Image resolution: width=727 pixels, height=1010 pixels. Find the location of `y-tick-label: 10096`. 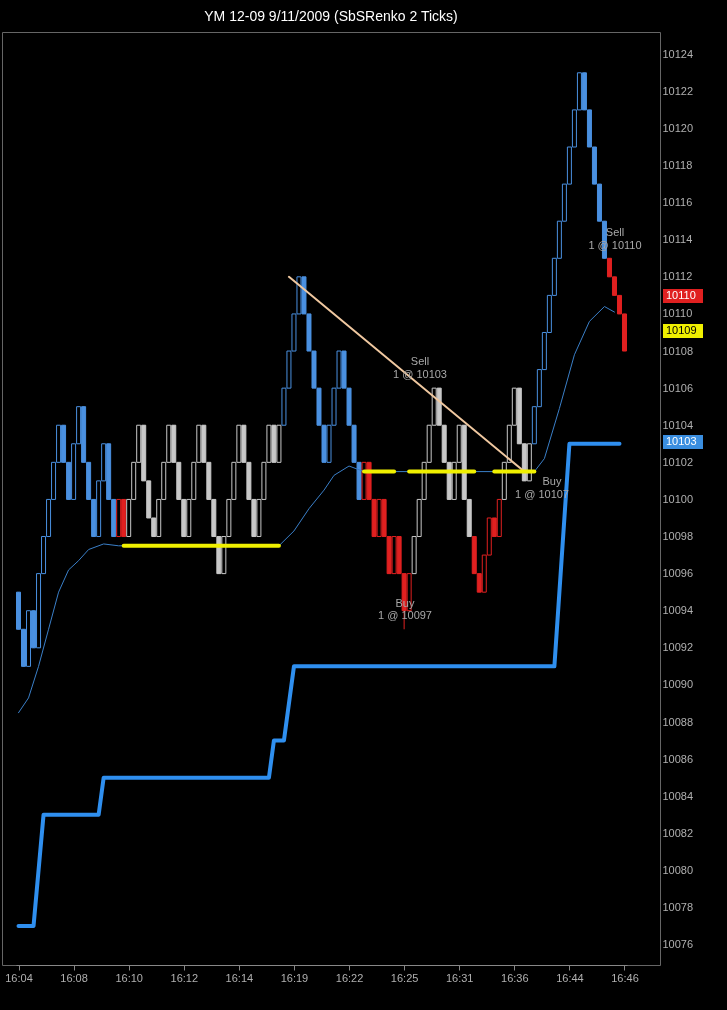

y-tick-label: 10096 is located at coordinates (678, 573).